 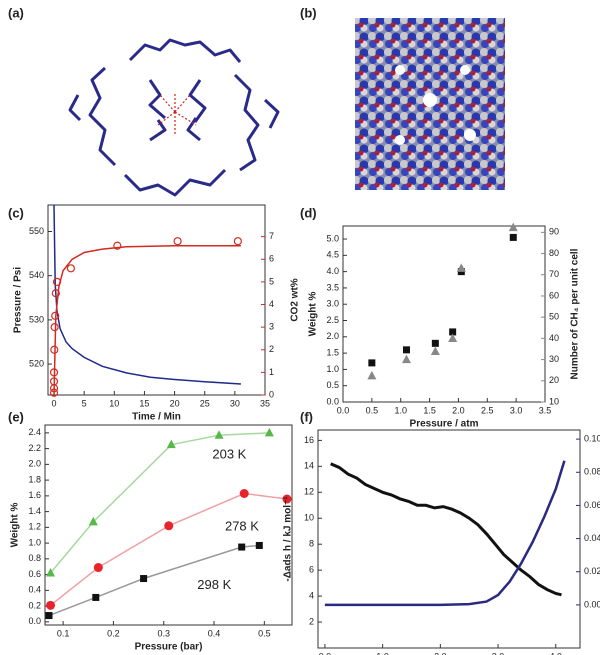 I want to click on y-tick-label: 1.5, so click(x=332, y=352).